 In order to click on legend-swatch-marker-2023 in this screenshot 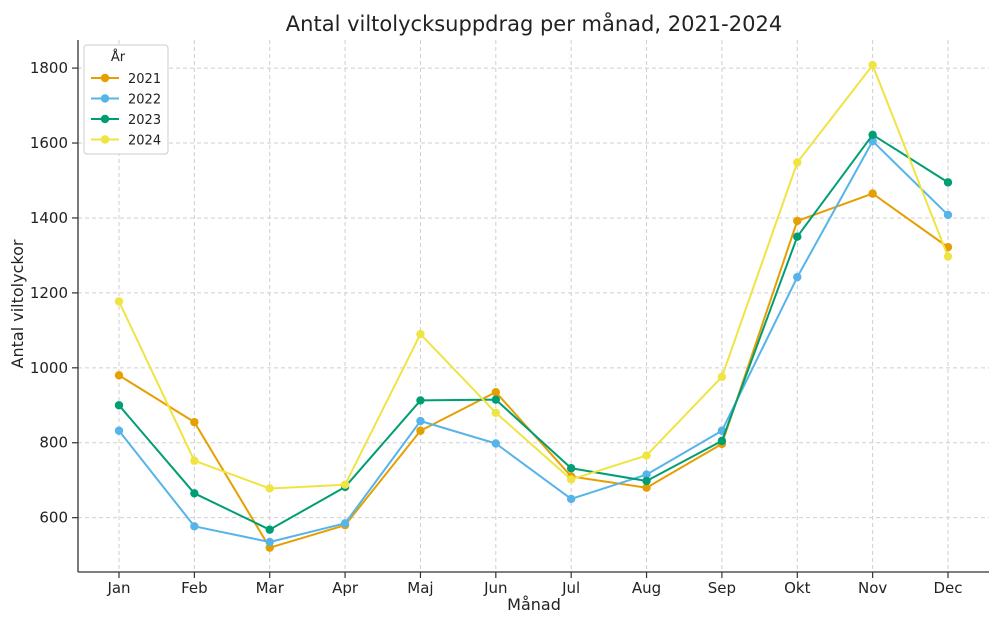, I will do `click(105, 119)`.